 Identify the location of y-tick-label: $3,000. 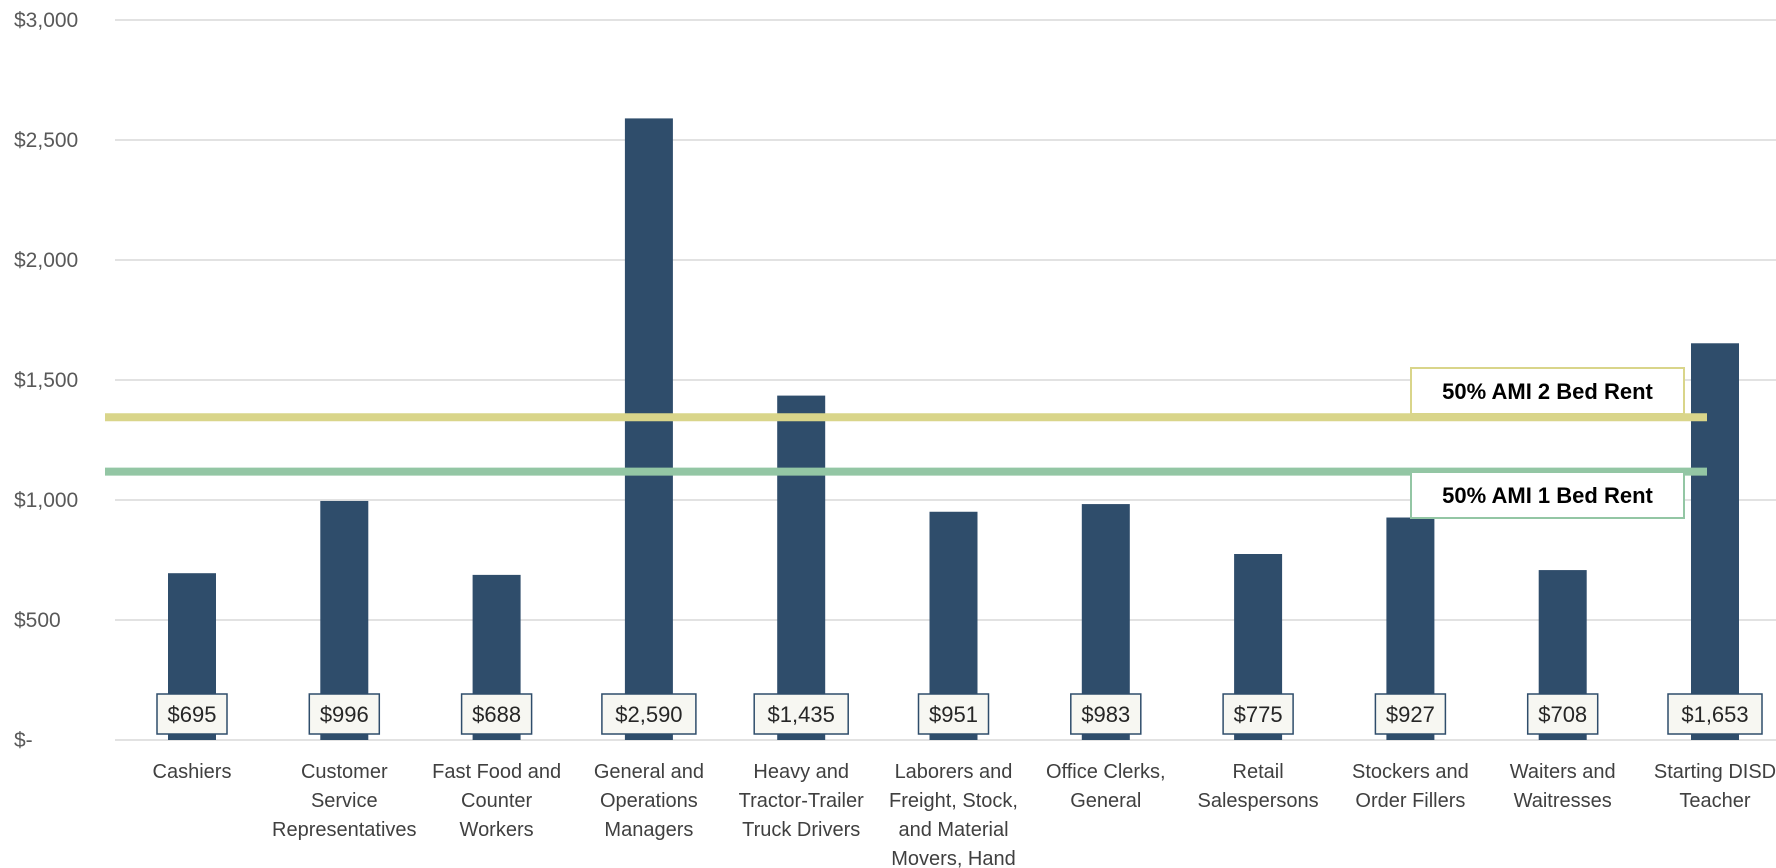
(46, 20).